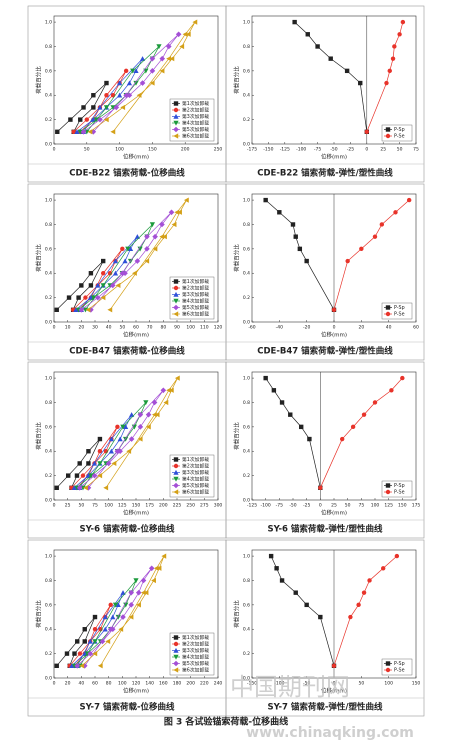 This screenshot has height=744, width=456. Describe the element at coordinates (204, 684) in the screenshot. I see `x-tick-label: 220` at that location.